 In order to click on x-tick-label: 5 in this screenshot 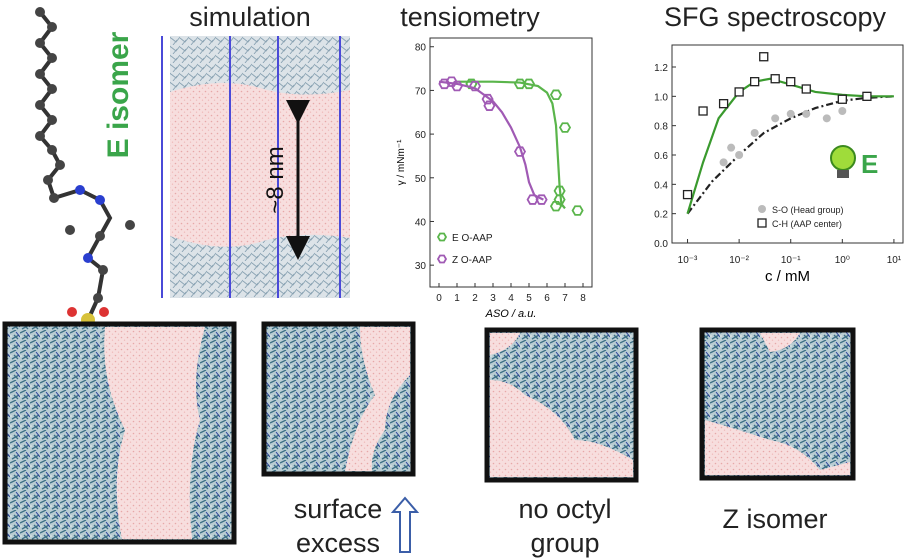, I will do `click(529, 298)`.